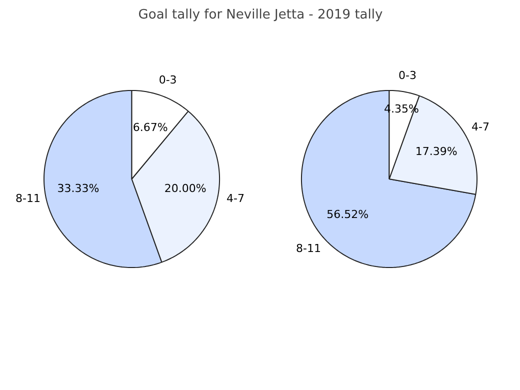  Describe the element at coordinates (347, 214) in the screenshot. I see `data-label: 56.52%` at that location.